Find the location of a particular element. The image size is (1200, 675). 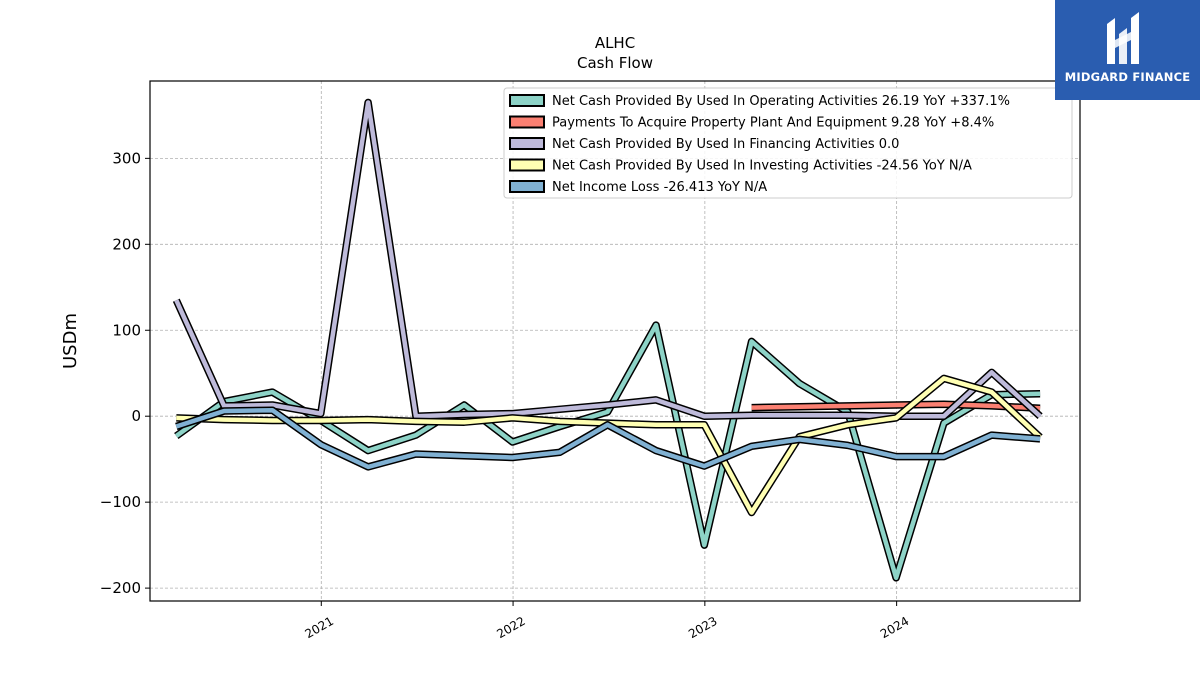

x-tick-label: 2021 is located at coordinates (319, 627).